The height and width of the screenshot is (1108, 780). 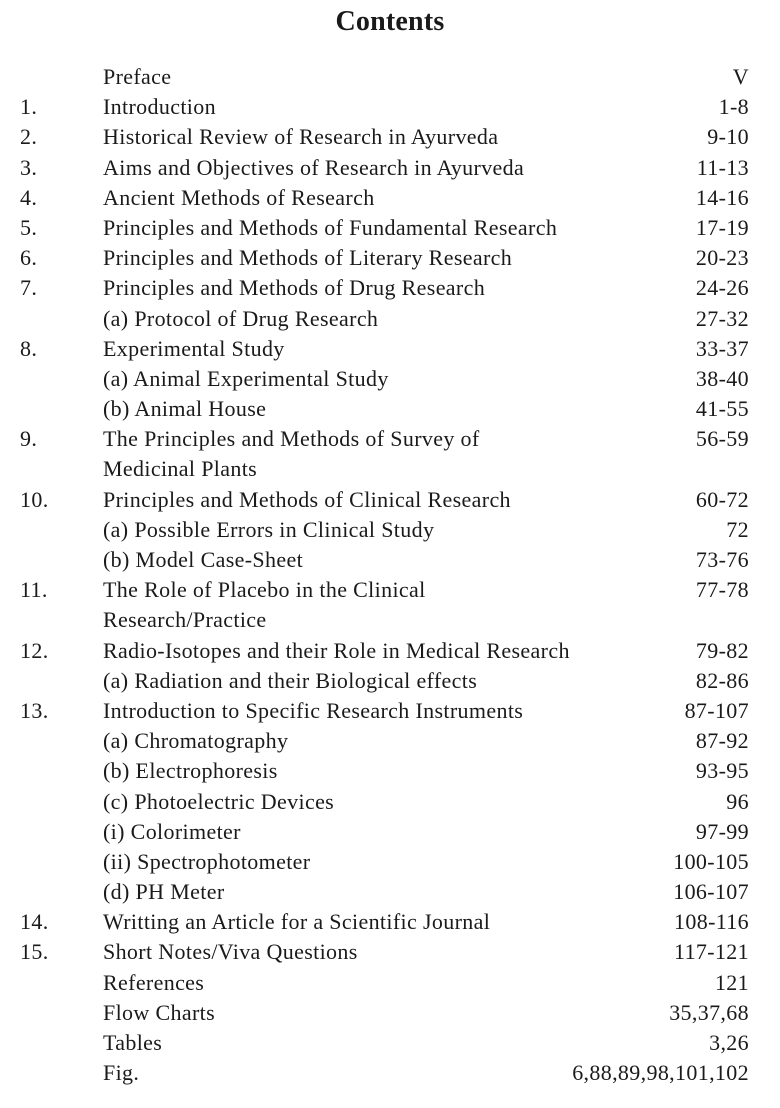 I want to click on entry-number: 15., so click(x=34, y=952).